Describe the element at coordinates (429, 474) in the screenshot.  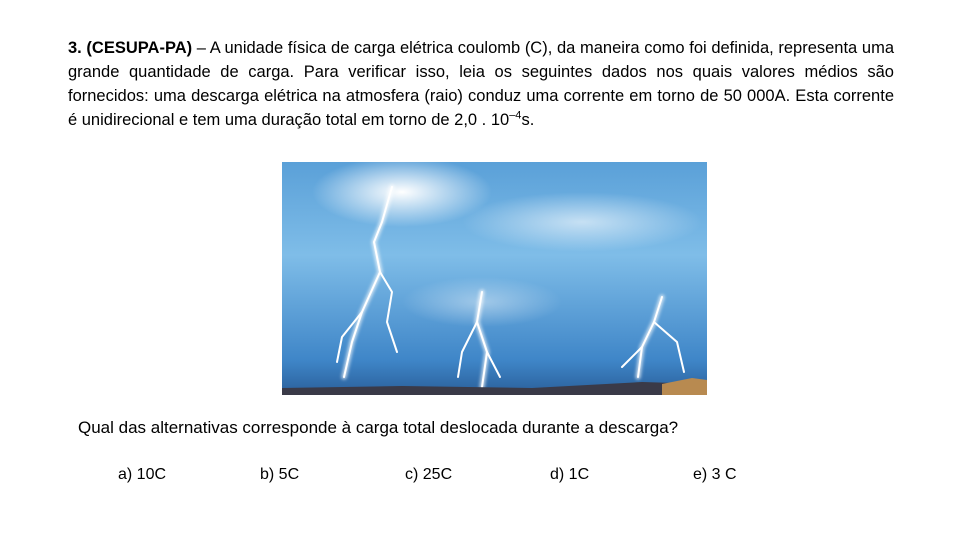
I see `option: c) 25C` at that location.